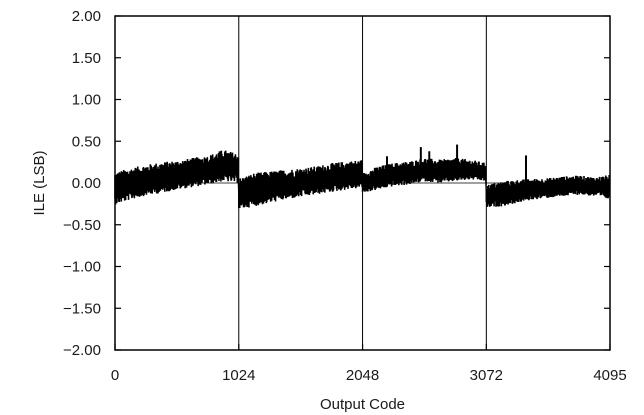  Describe the element at coordinates (86, 183) in the screenshot. I see `y-tick-label: 0.00` at that location.